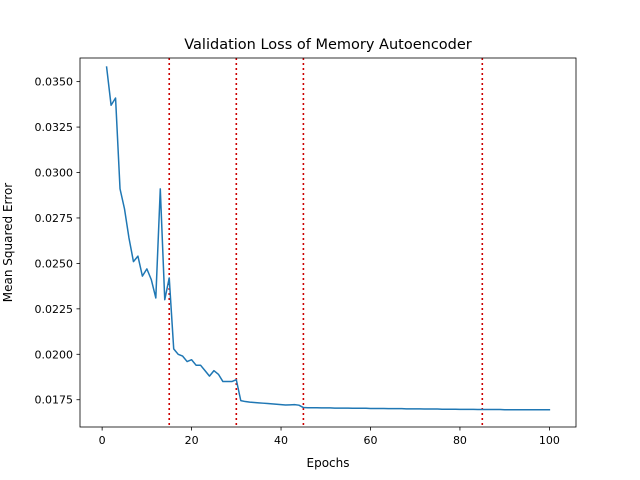 The width and height of the screenshot is (640, 480). Describe the element at coordinates (549, 440) in the screenshot. I see `x-tick-label: 100` at that location.